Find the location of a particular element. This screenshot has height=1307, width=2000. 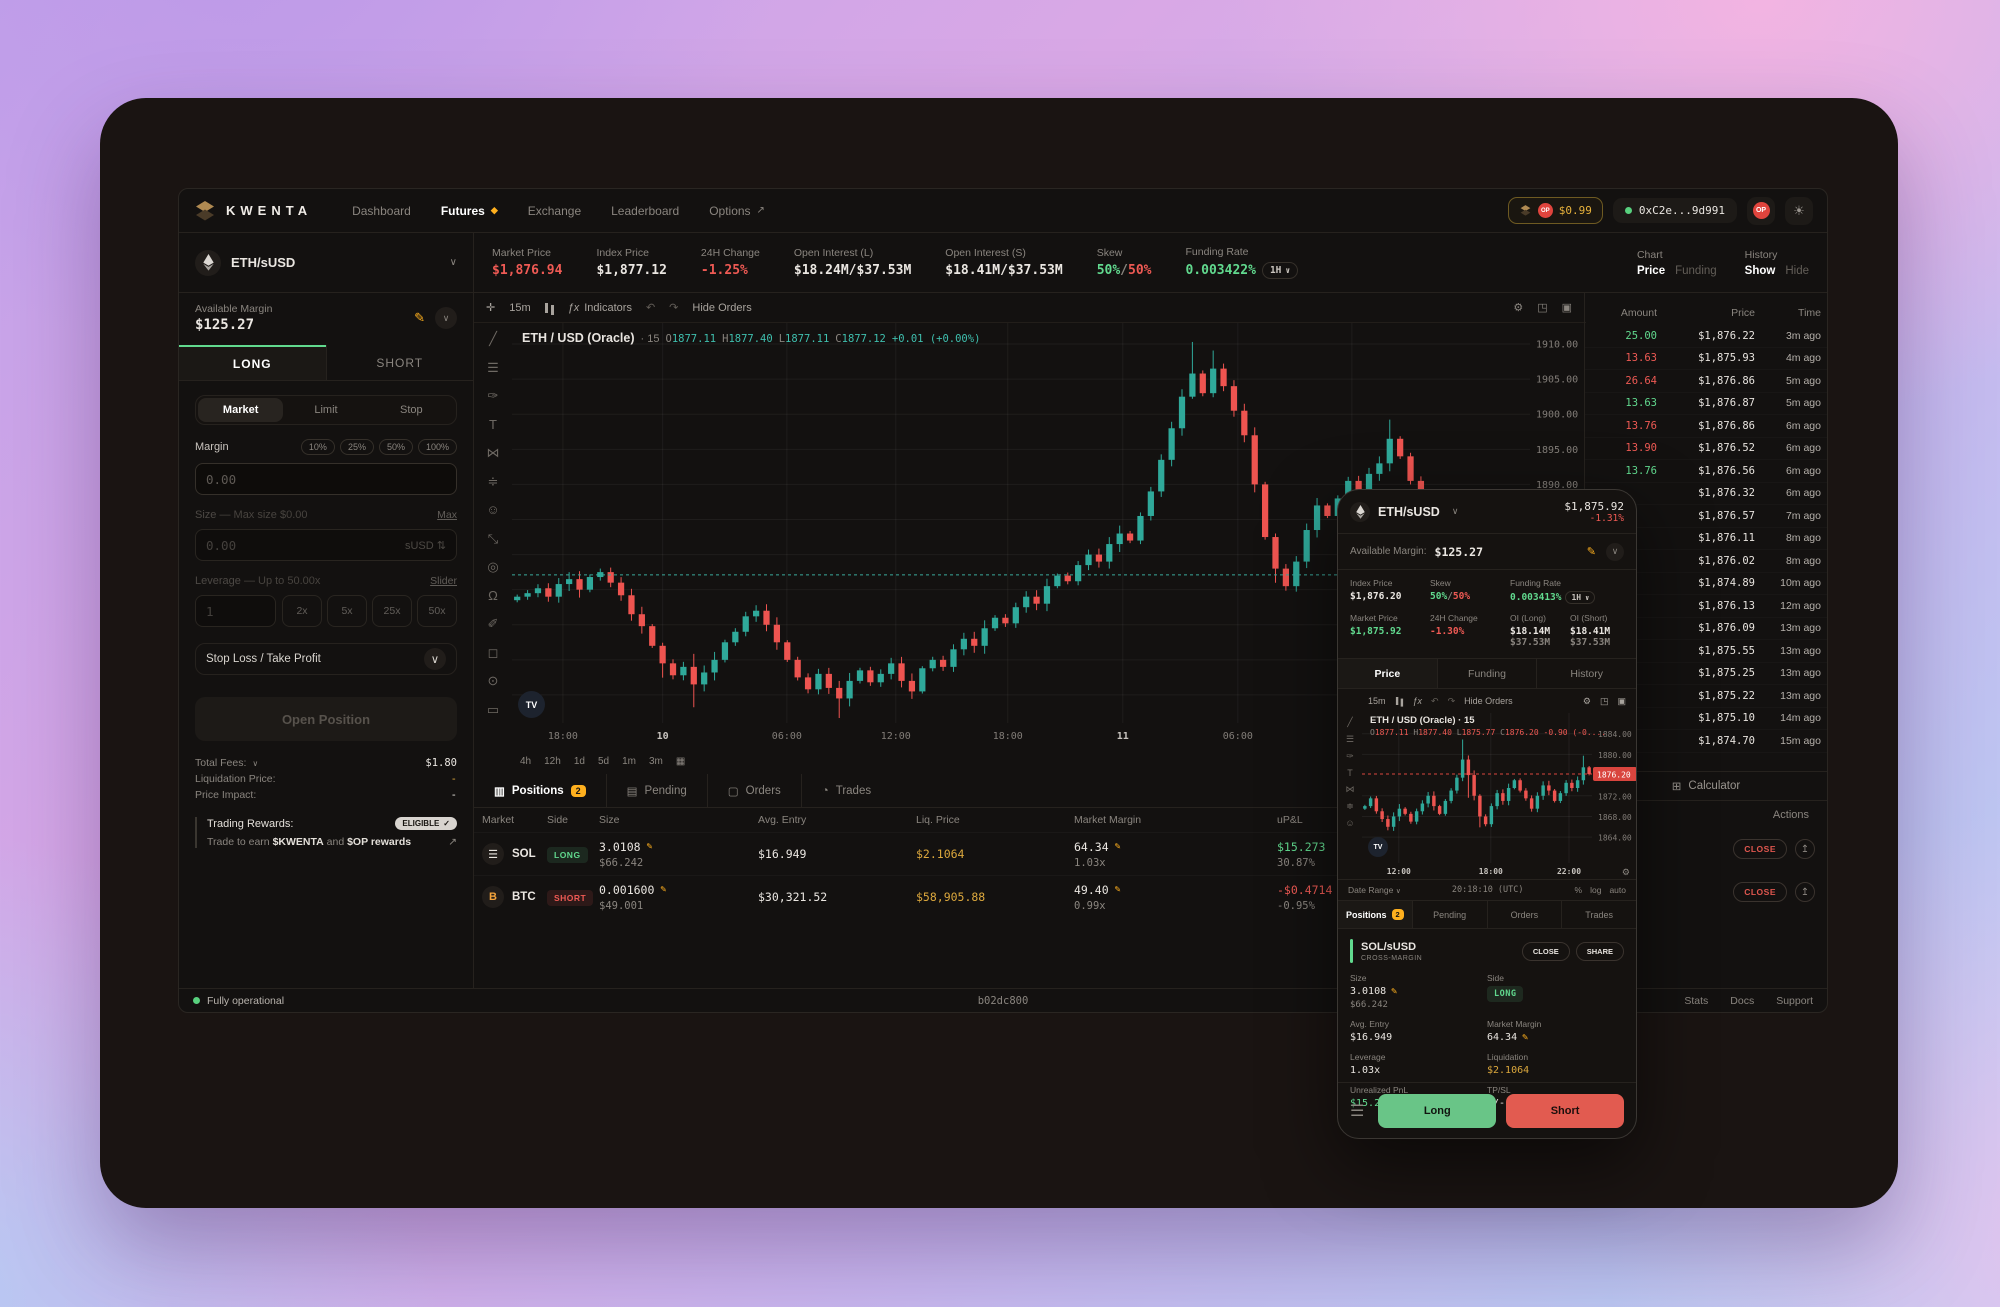

tab-history: History is located at coordinates (1587, 673).